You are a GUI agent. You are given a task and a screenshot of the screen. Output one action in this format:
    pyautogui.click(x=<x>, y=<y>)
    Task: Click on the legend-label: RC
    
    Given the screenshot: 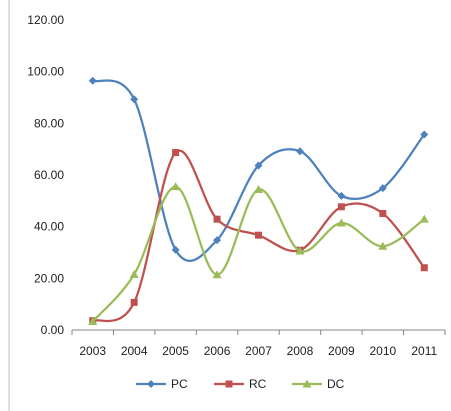 What is the action you would take?
    pyautogui.click(x=258, y=384)
    